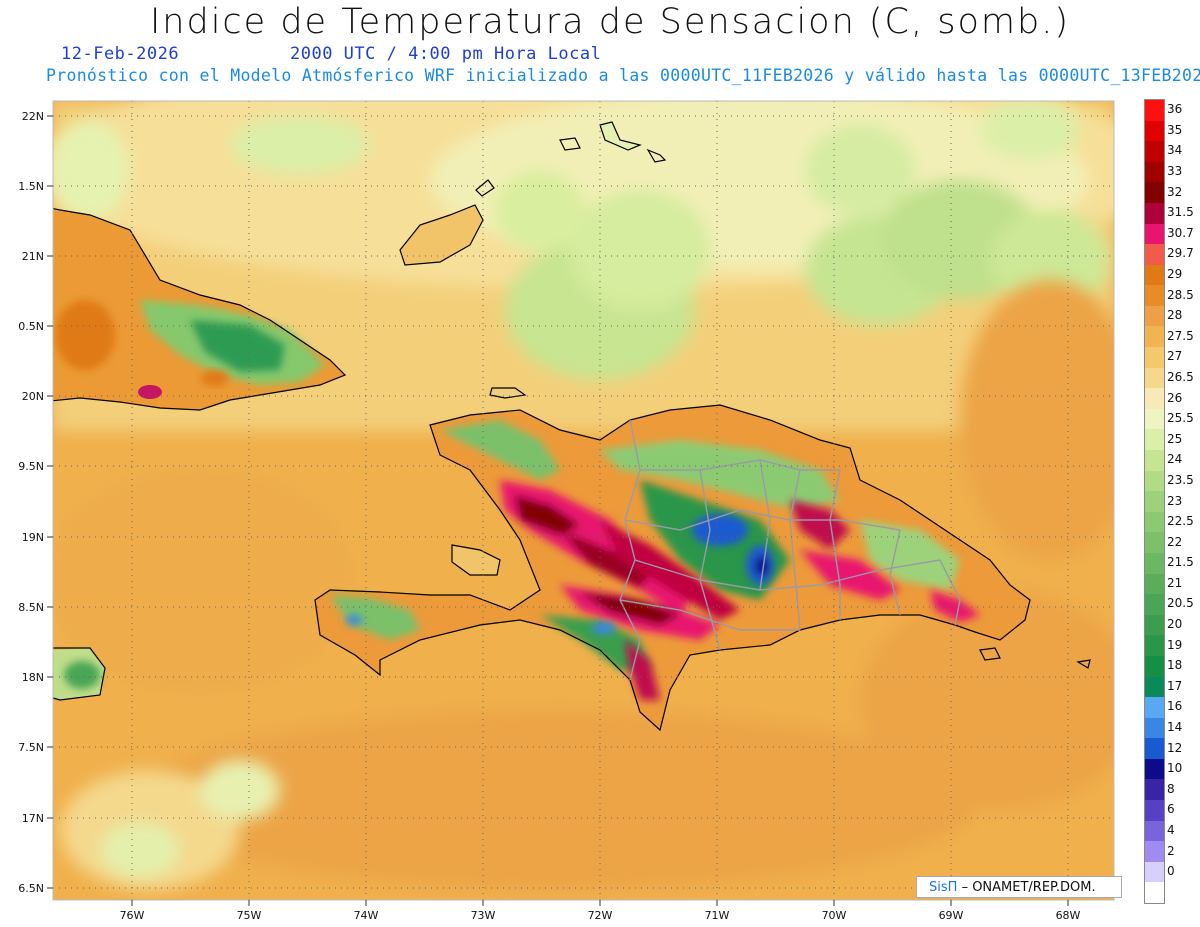 The image size is (1200, 927). What do you see at coordinates (1175, 109) in the screenshot?
I see `legend-label: 36` at bounding box center [1175, 109].